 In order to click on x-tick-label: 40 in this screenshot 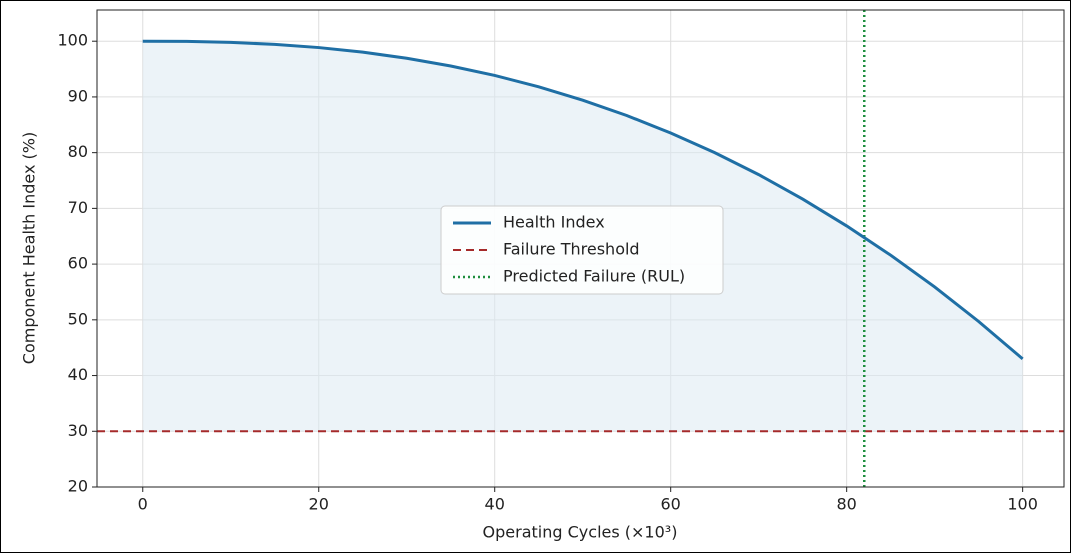, I will do `click(495, 504)`.